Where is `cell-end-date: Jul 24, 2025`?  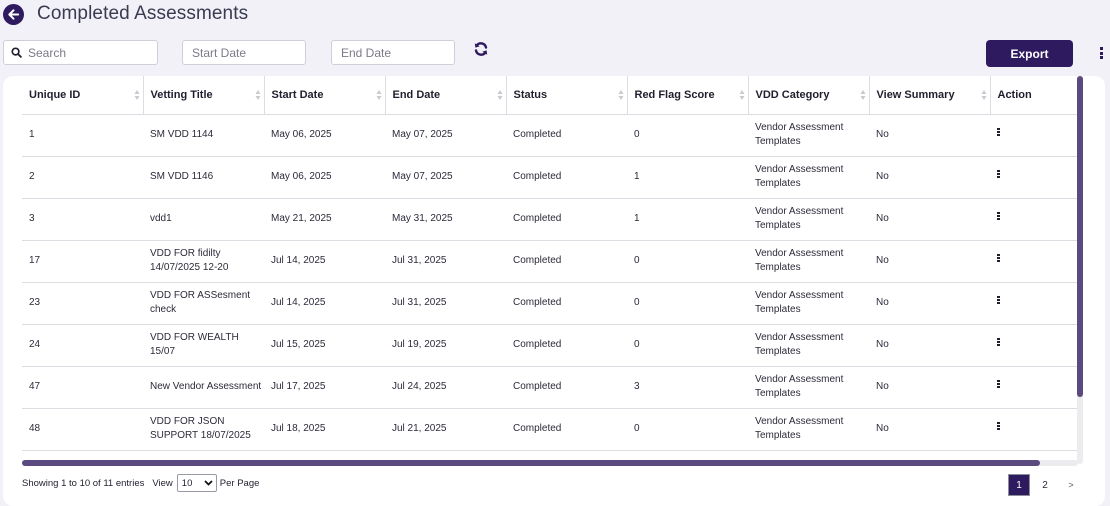 cell-end-date: Jul 24, 2025 is located at coordinates (445, 387).